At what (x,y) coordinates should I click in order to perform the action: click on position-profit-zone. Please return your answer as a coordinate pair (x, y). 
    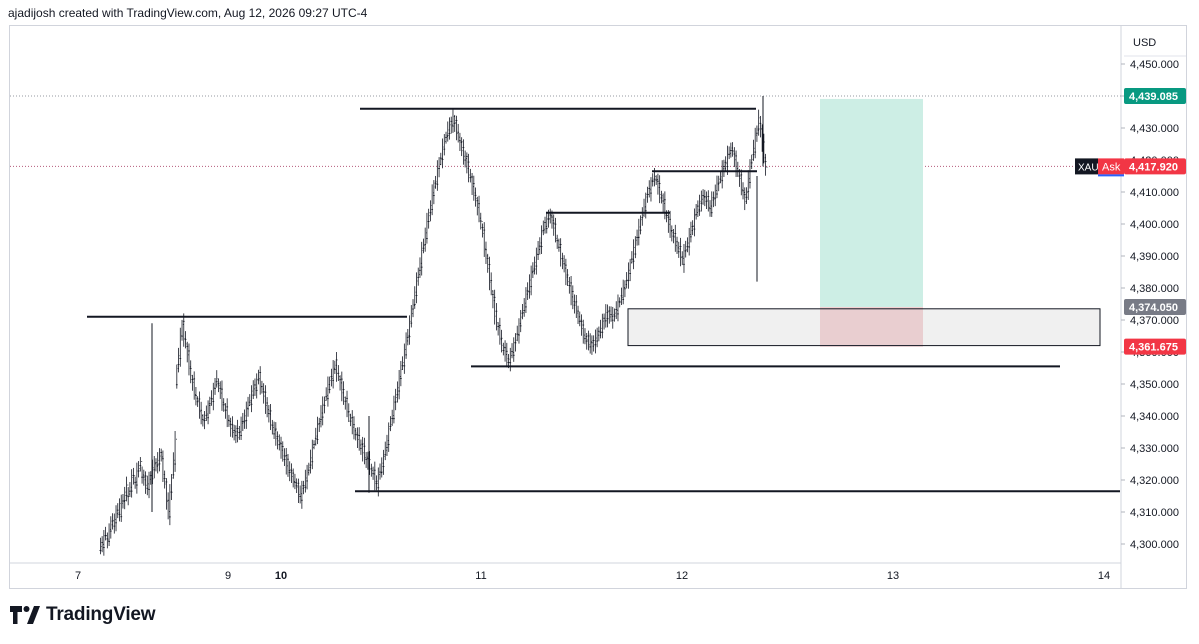
    Looking at the image, I should click on (871, 203).